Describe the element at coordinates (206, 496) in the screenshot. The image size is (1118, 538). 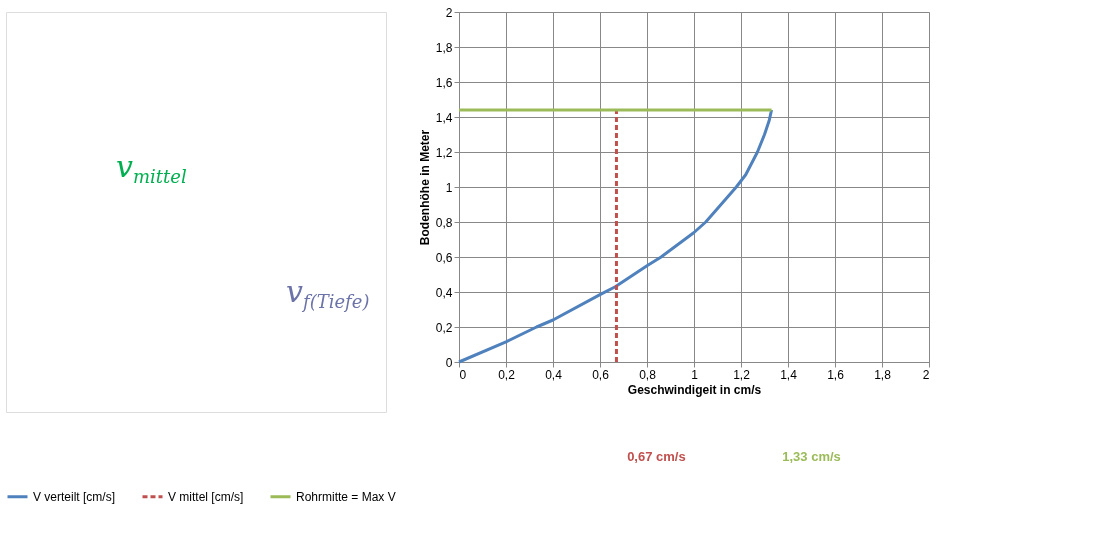
I see `legend-label: V mittel [cm/s]` at that location.